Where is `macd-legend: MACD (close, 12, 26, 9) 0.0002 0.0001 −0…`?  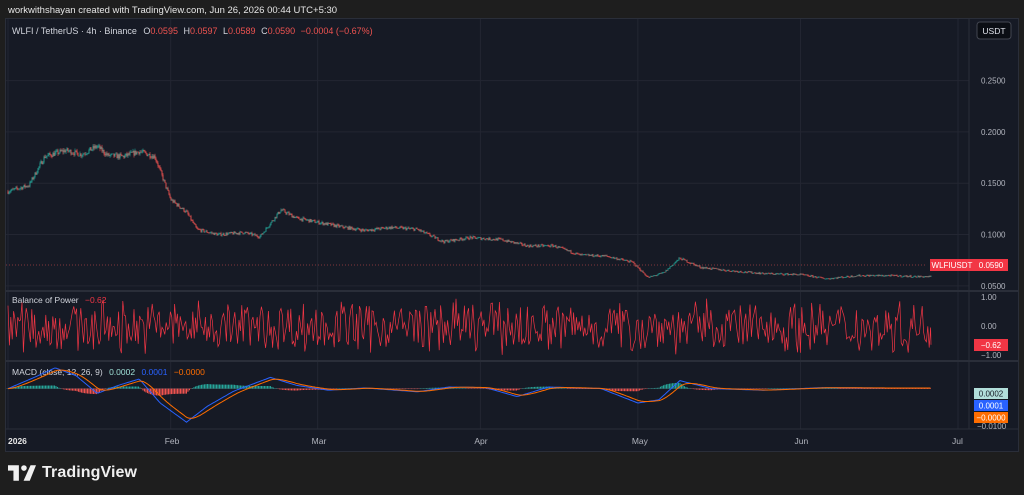 macd-legend: MACD (close, 12, 26, 9) 0.0002 0.0001 −0… is located at coordinates (108, 372).